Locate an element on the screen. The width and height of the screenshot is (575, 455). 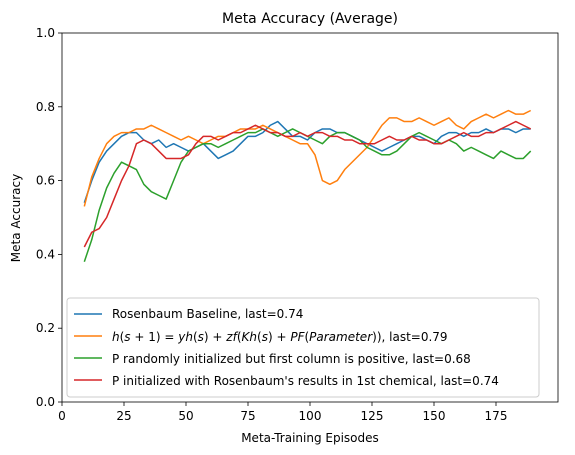
x-tick-label: 125 is located at coordinates (372, 416).